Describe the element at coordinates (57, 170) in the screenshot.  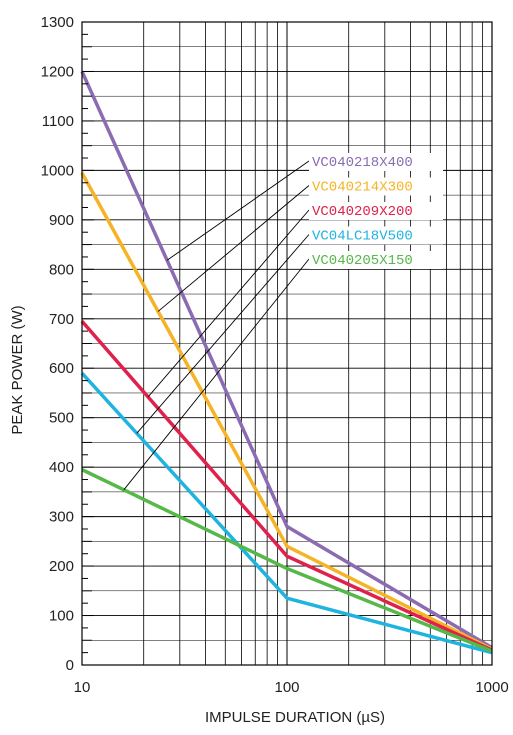
I see `y-tick-label: 1000` at that location.